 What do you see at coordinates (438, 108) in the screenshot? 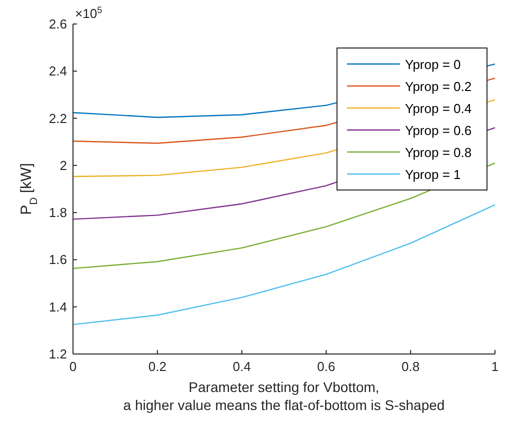
I see `legend-label: Yprop = 0.4` at bounding box center [438, 108].